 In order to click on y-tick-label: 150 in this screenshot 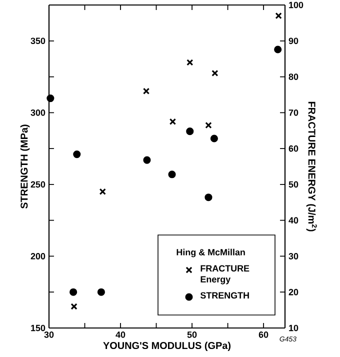, I will do `click(38, 328)`.